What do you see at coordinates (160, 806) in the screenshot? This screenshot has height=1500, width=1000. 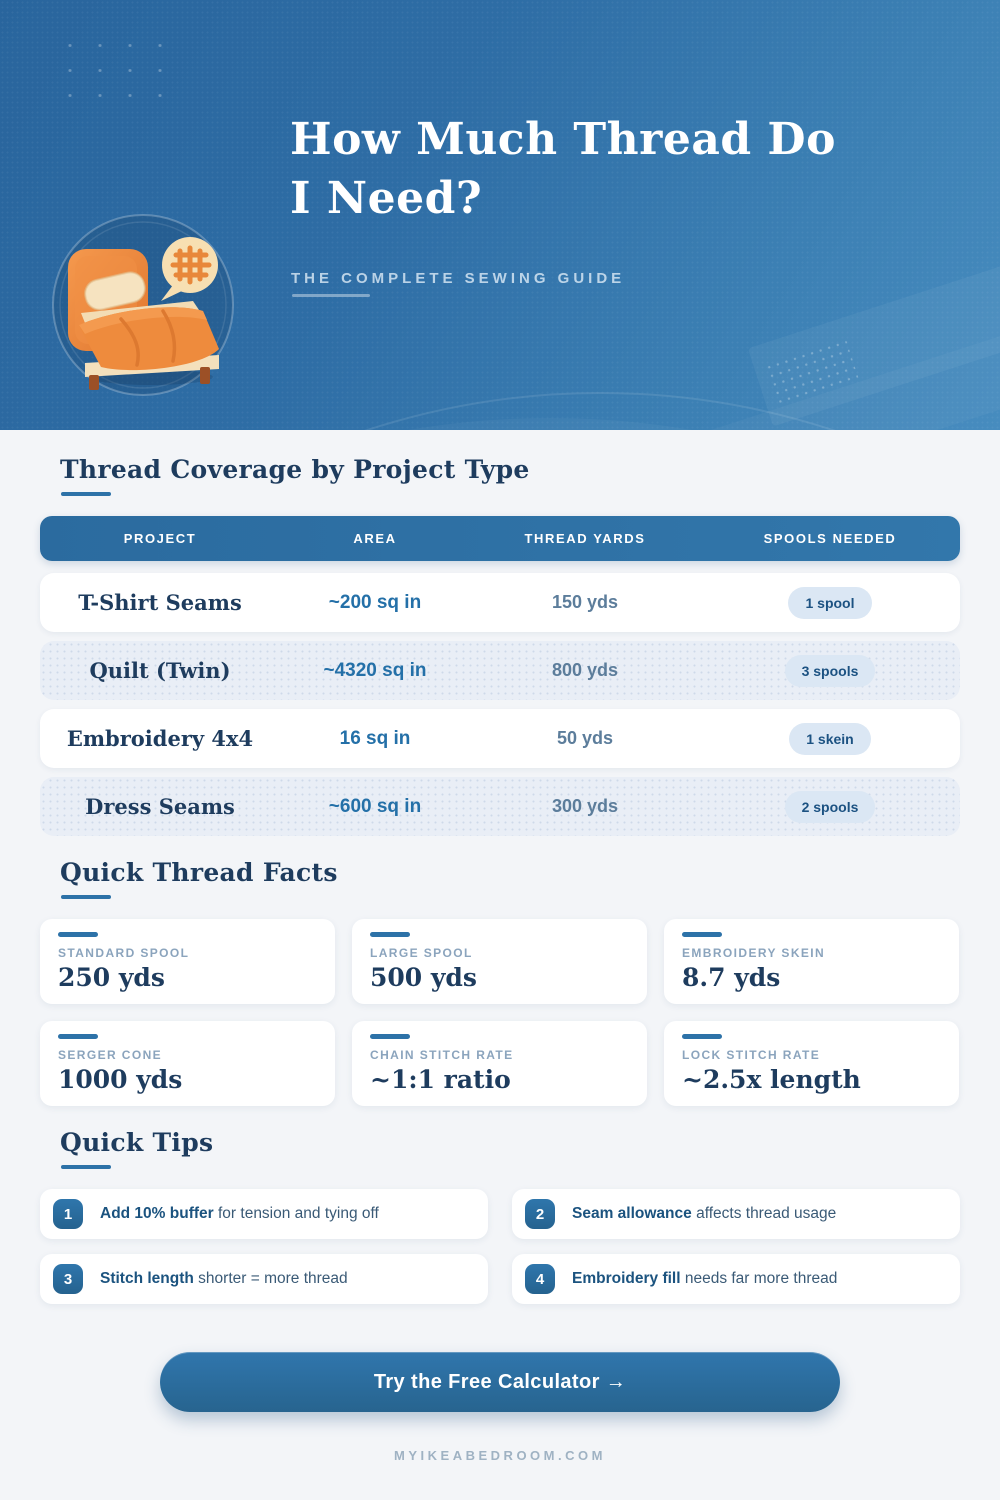 I see `project-cell: Dress Seams` at bounding box center [160, 806].